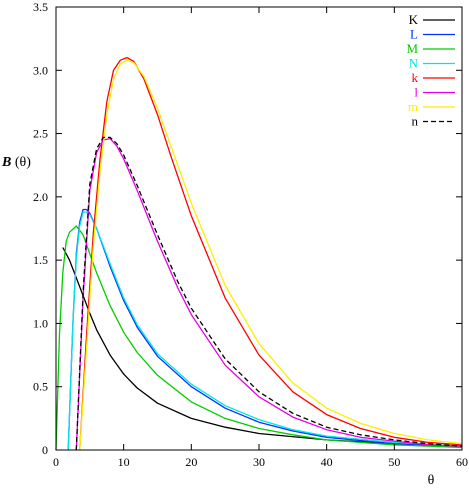 The width and height of the screenshot is (469, 491). What do you see at coordinates (259, 462) in the screenshot?
I see `x-tick-label: 30` at bounding box center [259, 462].